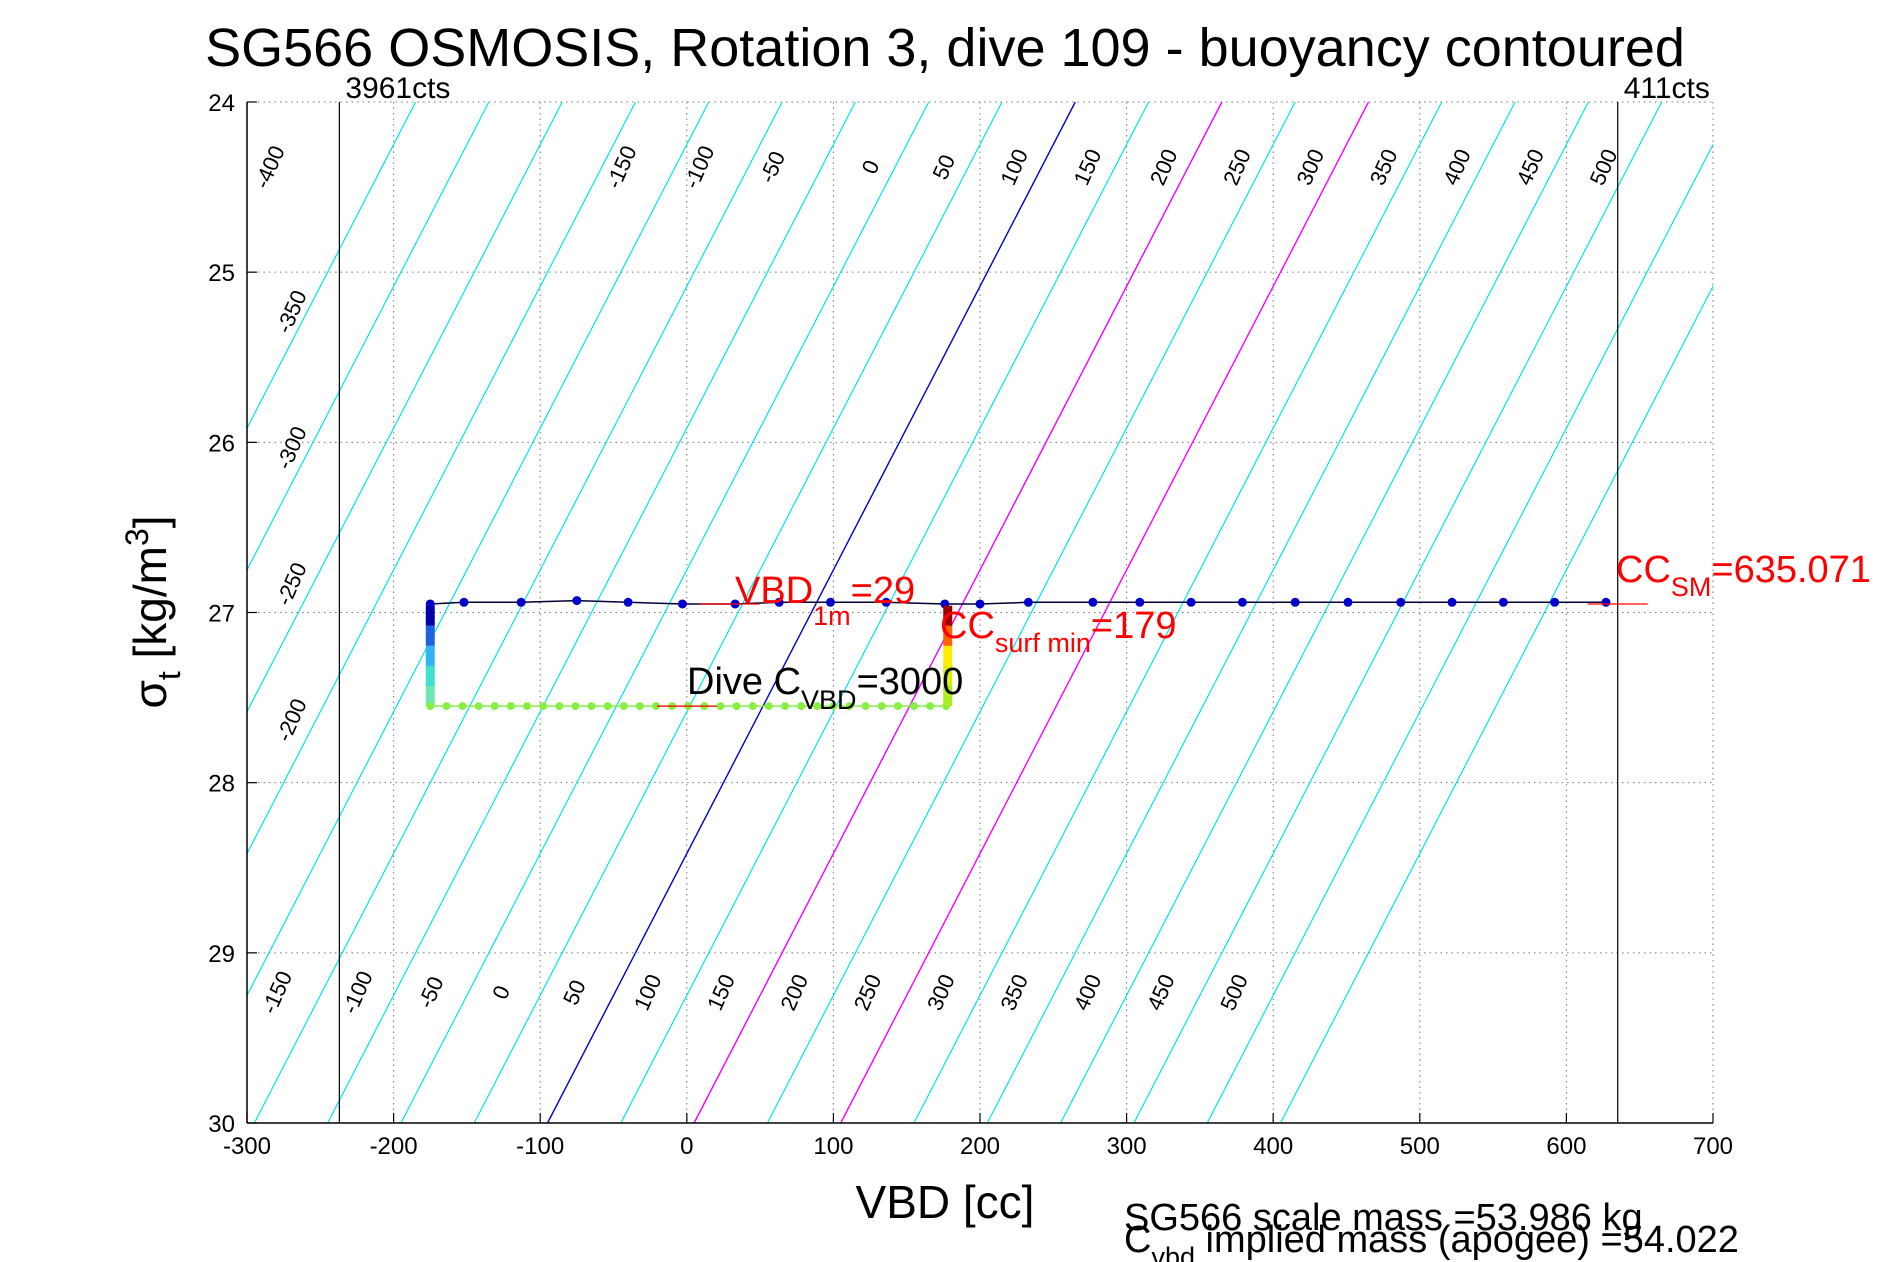 The image size is (1891, 1262). What do you see at coordinates (221, 273) in the screenshot?
I see `y-tick-label: 25` at bounding box center [221, 273].